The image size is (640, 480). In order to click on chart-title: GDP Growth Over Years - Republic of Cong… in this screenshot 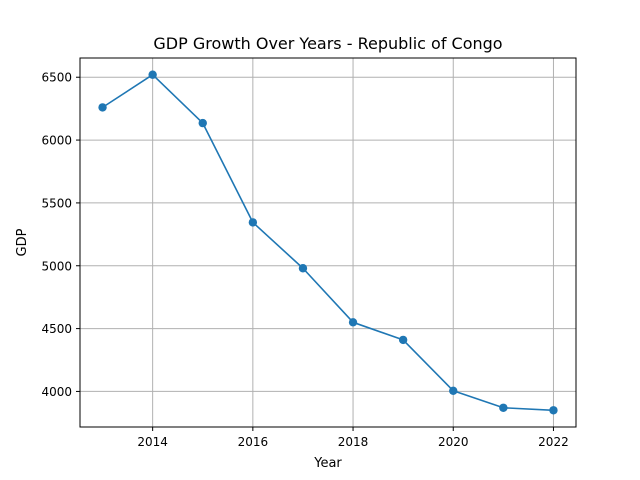, I will do `click(327, 43)`.